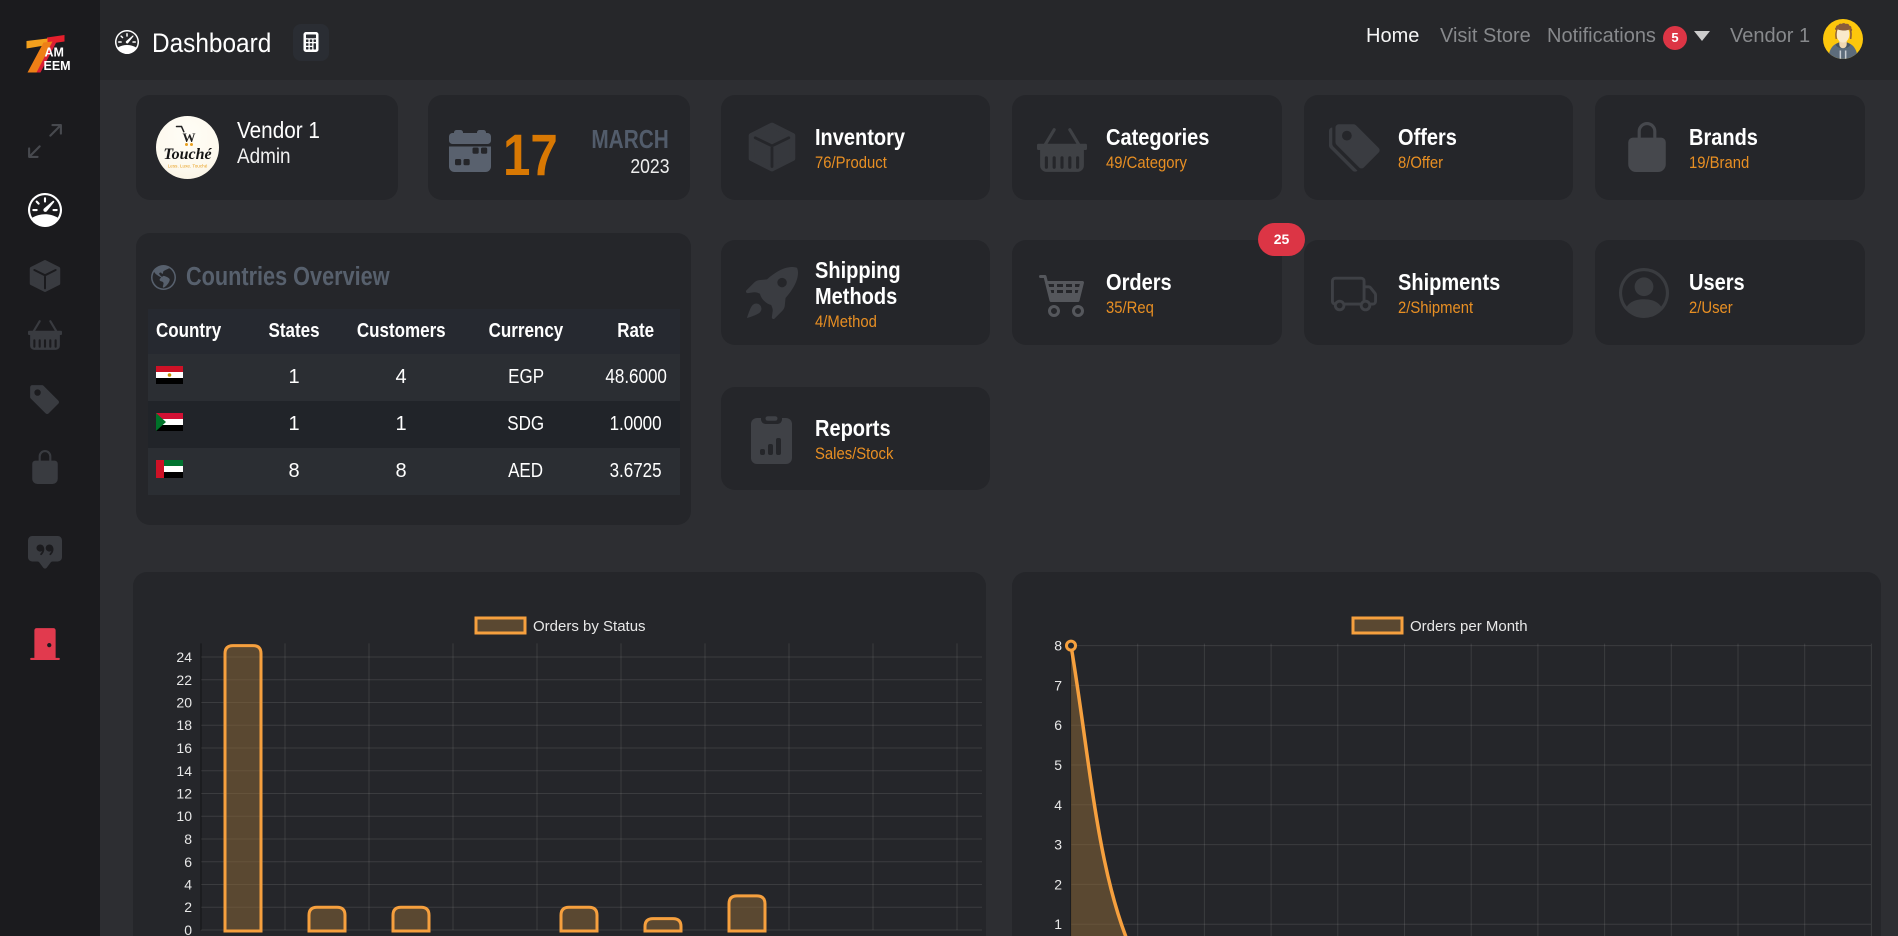  Describe the element at coordinates (1058, 765) in the screenshot. I see `svg-text: 5` at that location.